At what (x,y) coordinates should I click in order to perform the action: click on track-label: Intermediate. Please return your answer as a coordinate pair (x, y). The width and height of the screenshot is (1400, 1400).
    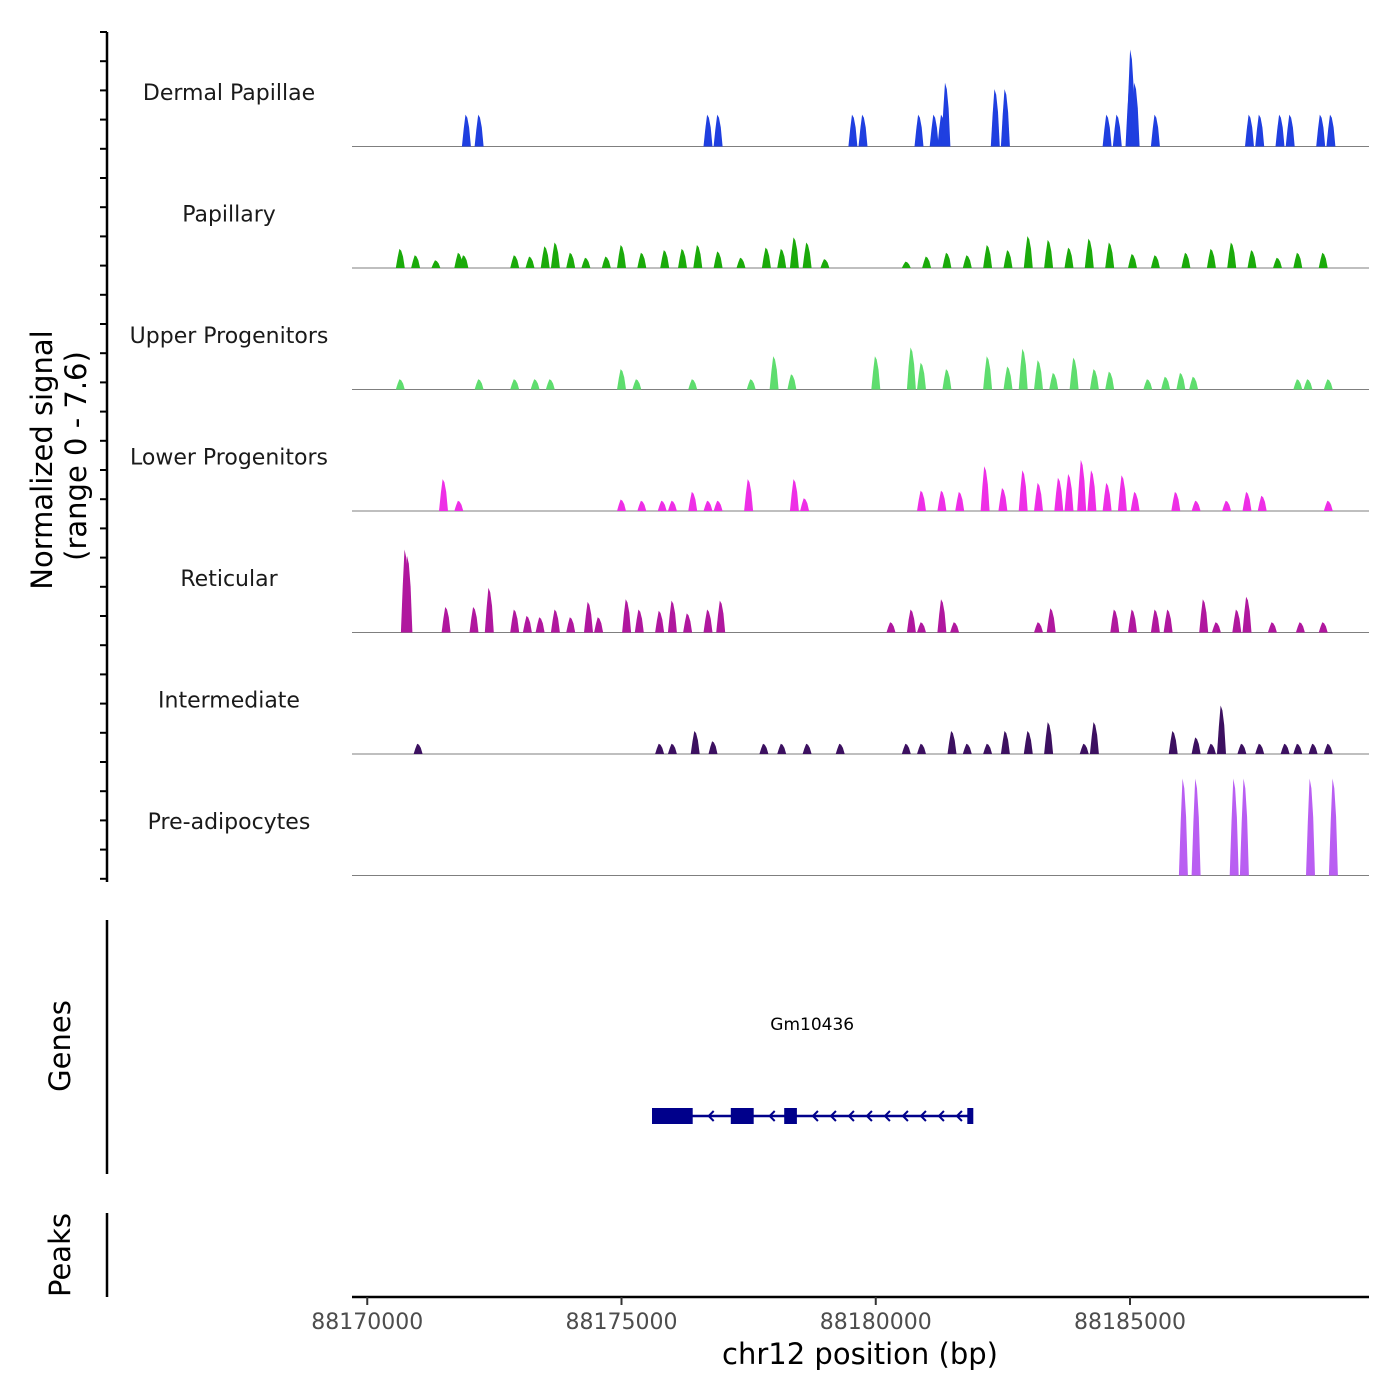
    Looking at the image, I should click on (229, 701).